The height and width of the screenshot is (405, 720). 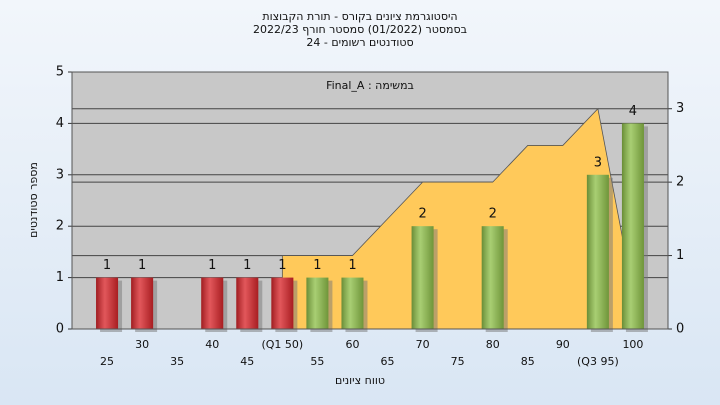 I want to click on x-tick-label: (Q3 95), so click(x=598, y=361).